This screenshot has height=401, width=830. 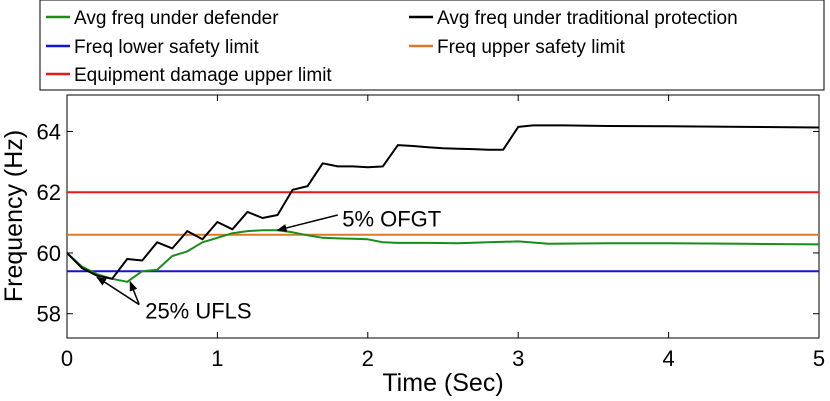 I want to click on legend-label-2: Freq lower safety limit, so click(x=166, y=47).